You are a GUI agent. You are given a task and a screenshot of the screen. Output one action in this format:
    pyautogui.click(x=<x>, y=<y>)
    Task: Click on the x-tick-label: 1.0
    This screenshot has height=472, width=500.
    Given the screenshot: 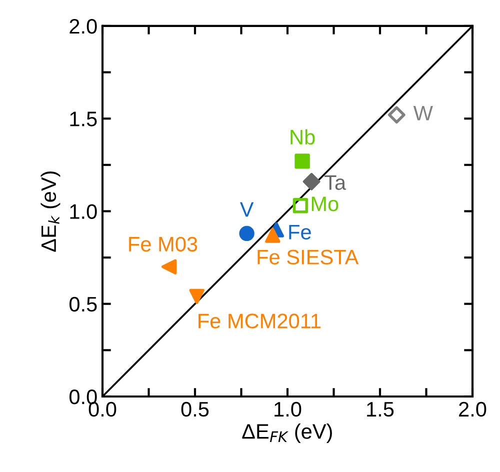 What is the action you would take?
    pyautogui.click(x=288, y=409)
    